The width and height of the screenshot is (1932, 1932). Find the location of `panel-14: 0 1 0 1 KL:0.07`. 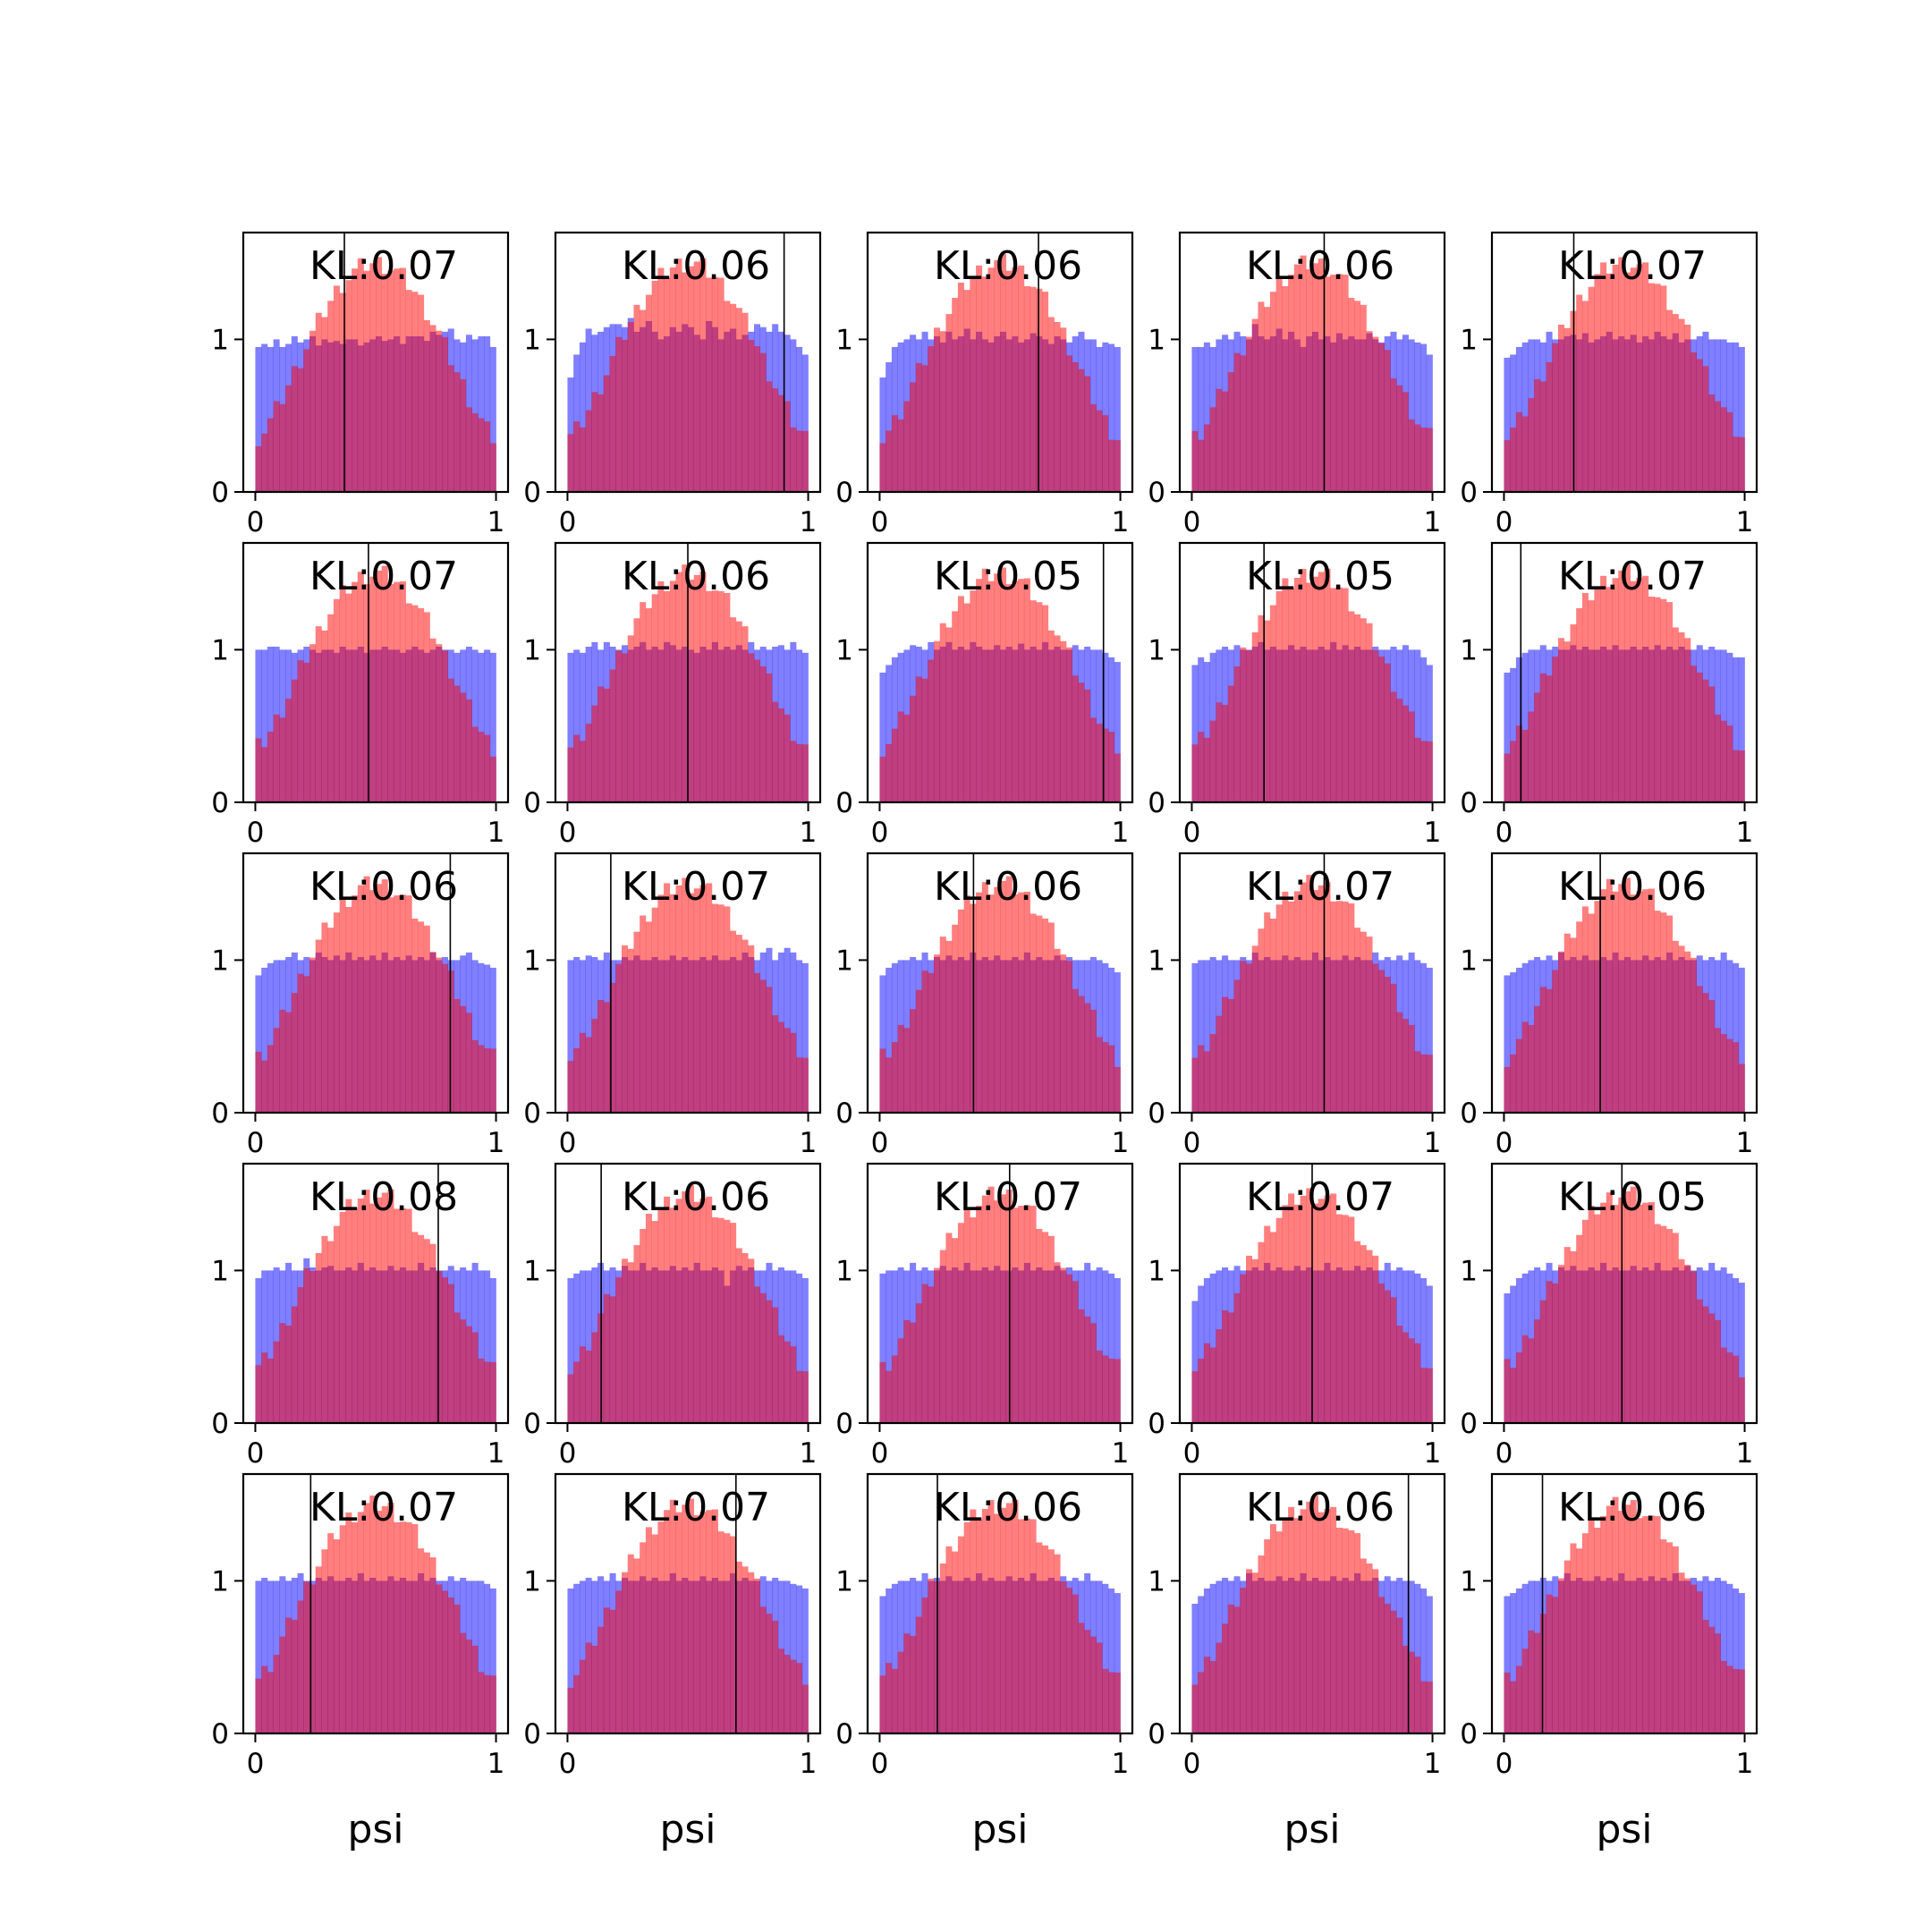

panel-14: 0 1 0 1 KL:0.07 is located at coordinates (1297, 1005).